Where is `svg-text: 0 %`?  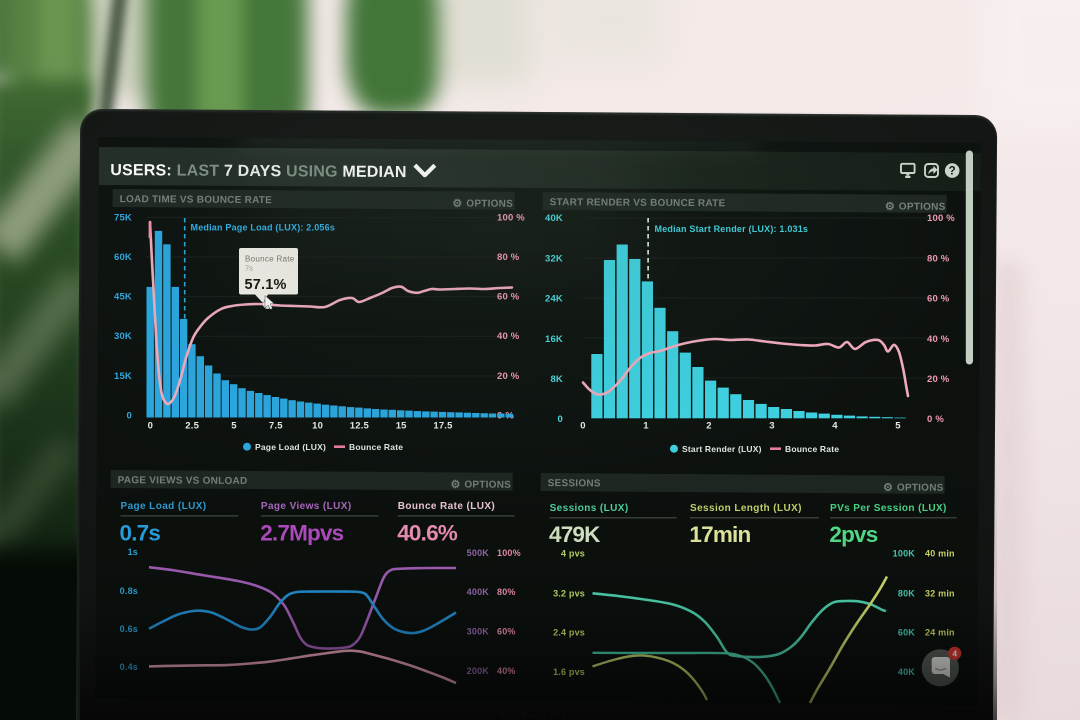 svg-text: 0 % is located at coordinates (935, 419).